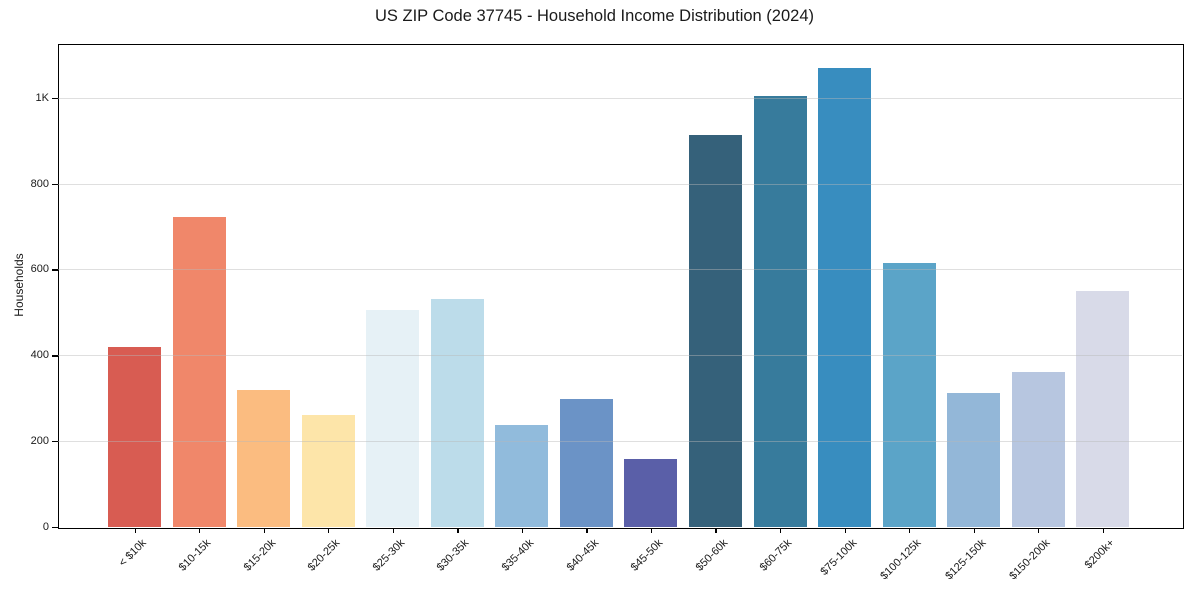 This screenshot has height=590, width=1189. Describe the element at coordinates (195, 555) in the screenshot. I see `x-tick-label: $10-15k` at that location.